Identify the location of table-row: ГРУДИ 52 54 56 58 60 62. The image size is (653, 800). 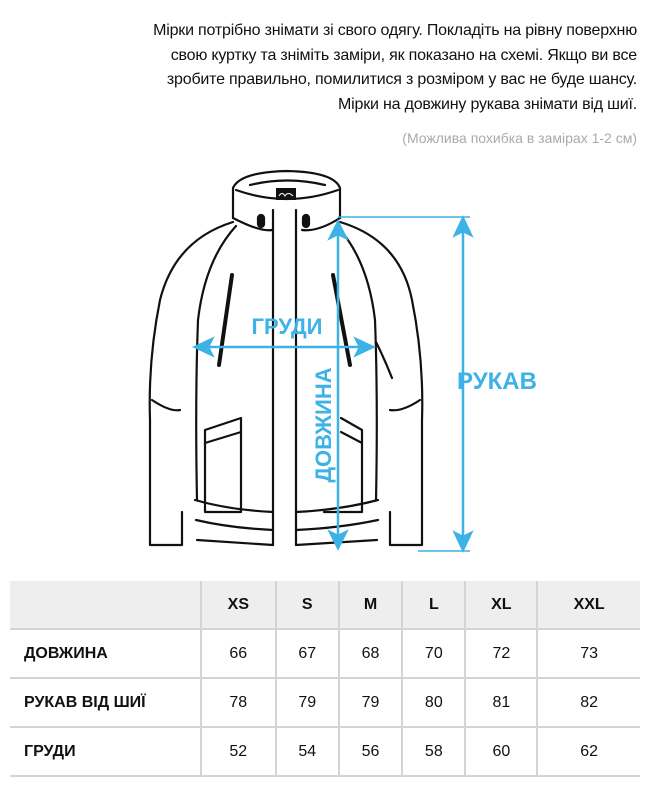
(325, 752).